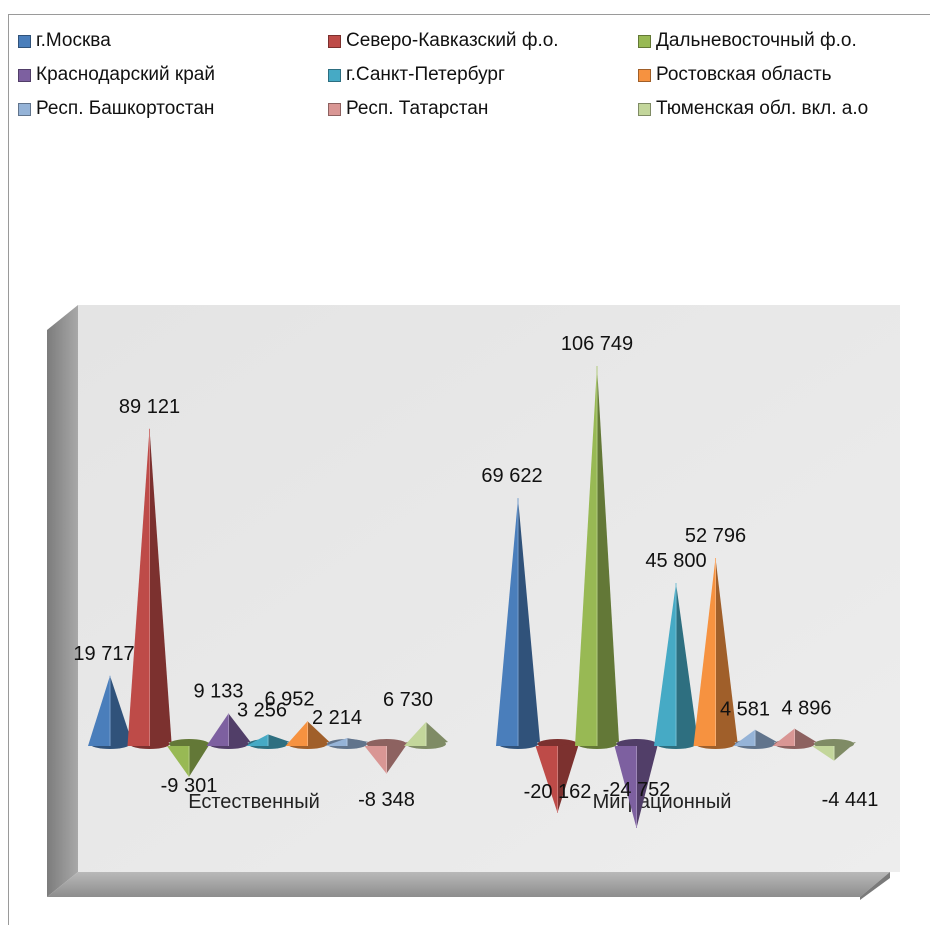 The width and height of the screenshot is (930, 925). What do you see at coordinates (511, 476) in the screenshot?
I see `data-label: 69 622` at bounding box center [511, 476].